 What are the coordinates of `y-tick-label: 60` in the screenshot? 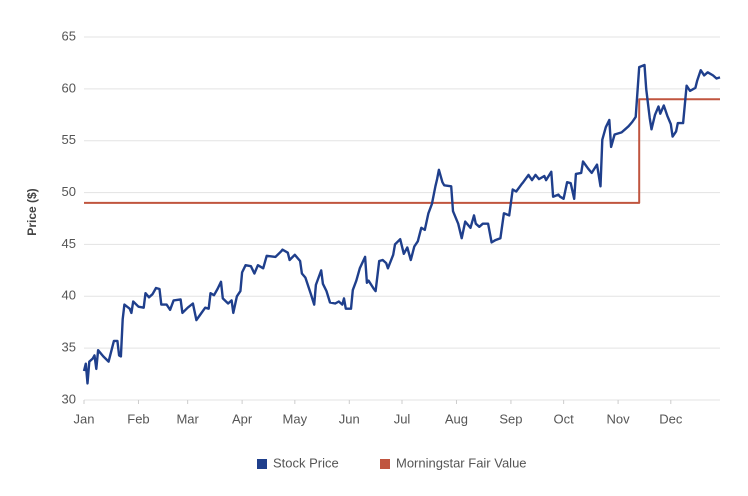 It's located at (69, 87).